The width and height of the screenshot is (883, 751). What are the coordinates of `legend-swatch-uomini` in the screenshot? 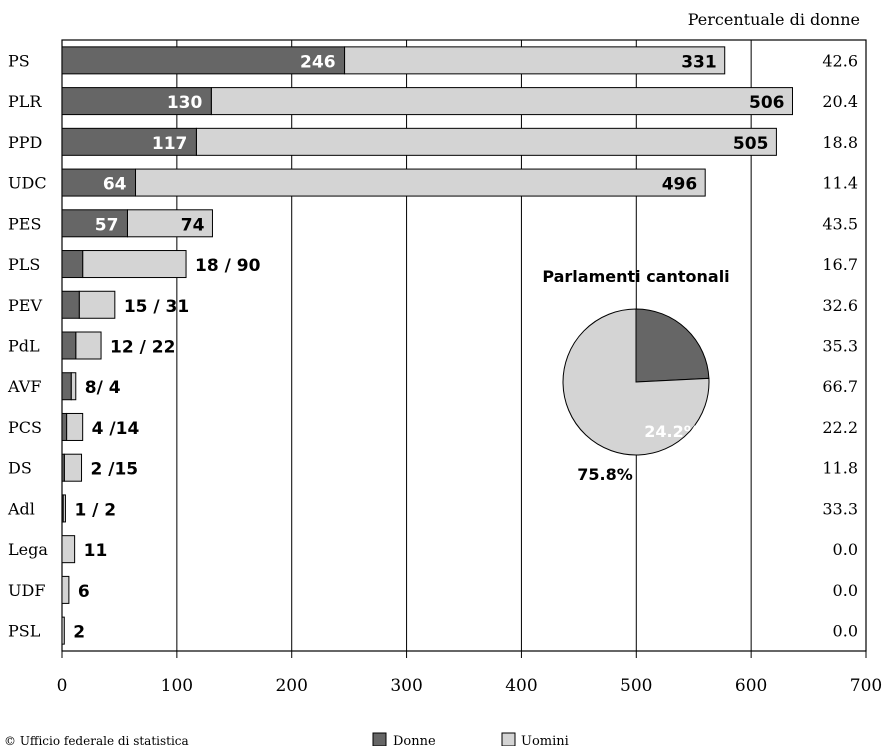 It's located at (508, 739).